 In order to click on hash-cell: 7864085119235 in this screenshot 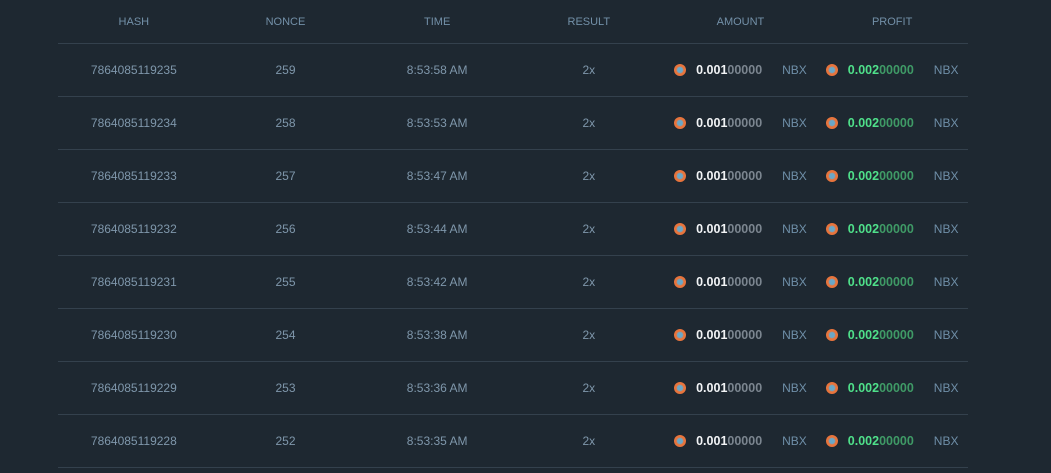, I will do `click(134, 70)`.